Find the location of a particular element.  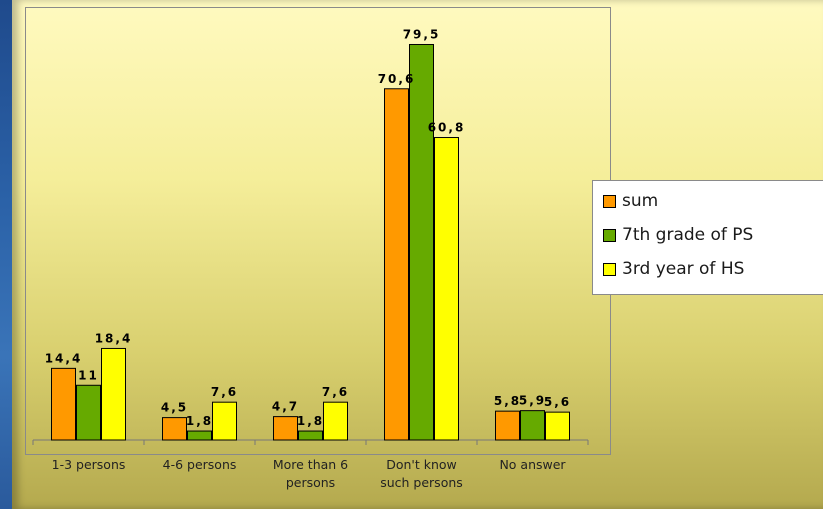

data-label-sum-1-3-persons: 14,4 is located at coordinates (64, 358).